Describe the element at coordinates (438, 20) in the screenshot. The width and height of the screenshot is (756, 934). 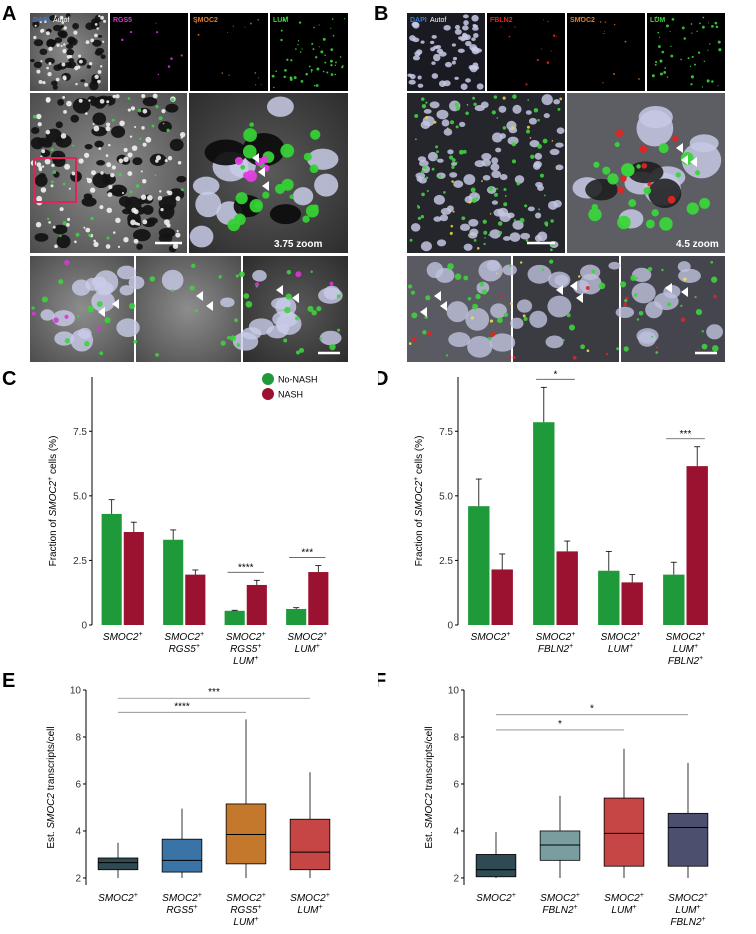
I see `channel-label-autof: Autof` at that location.